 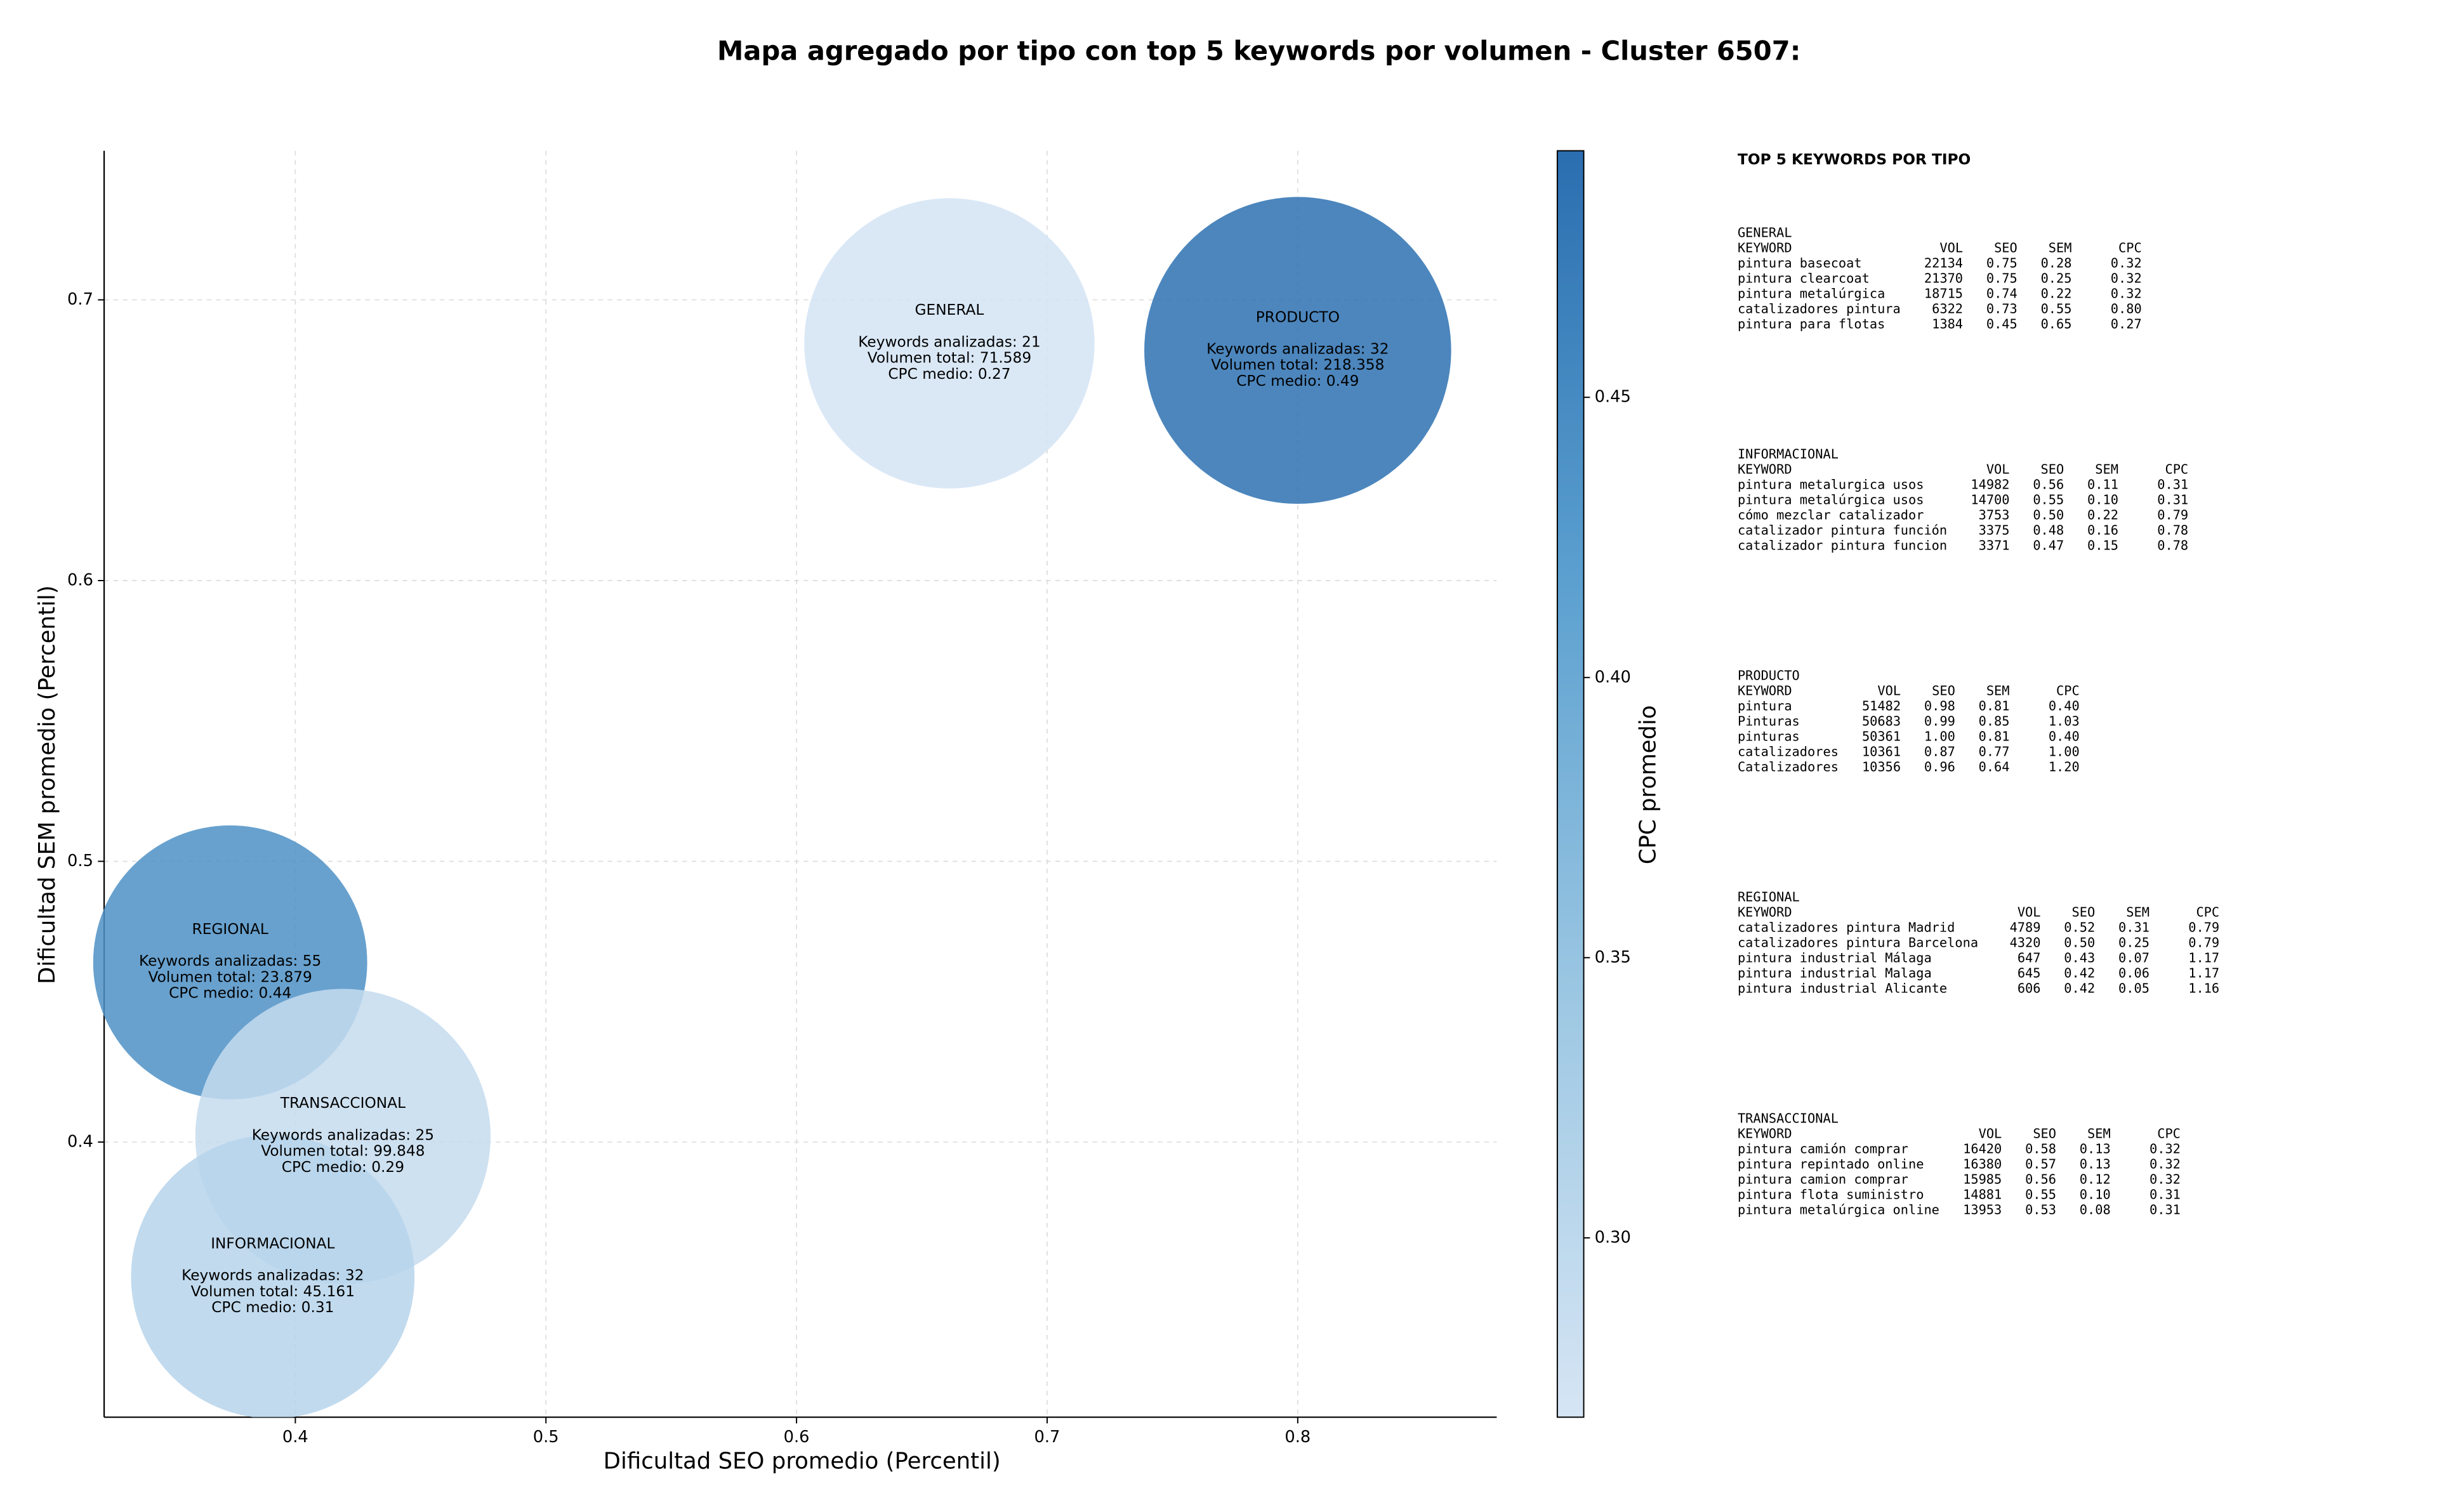 I want to click on table-cell: 0.47, so click(x=2048, y=545).